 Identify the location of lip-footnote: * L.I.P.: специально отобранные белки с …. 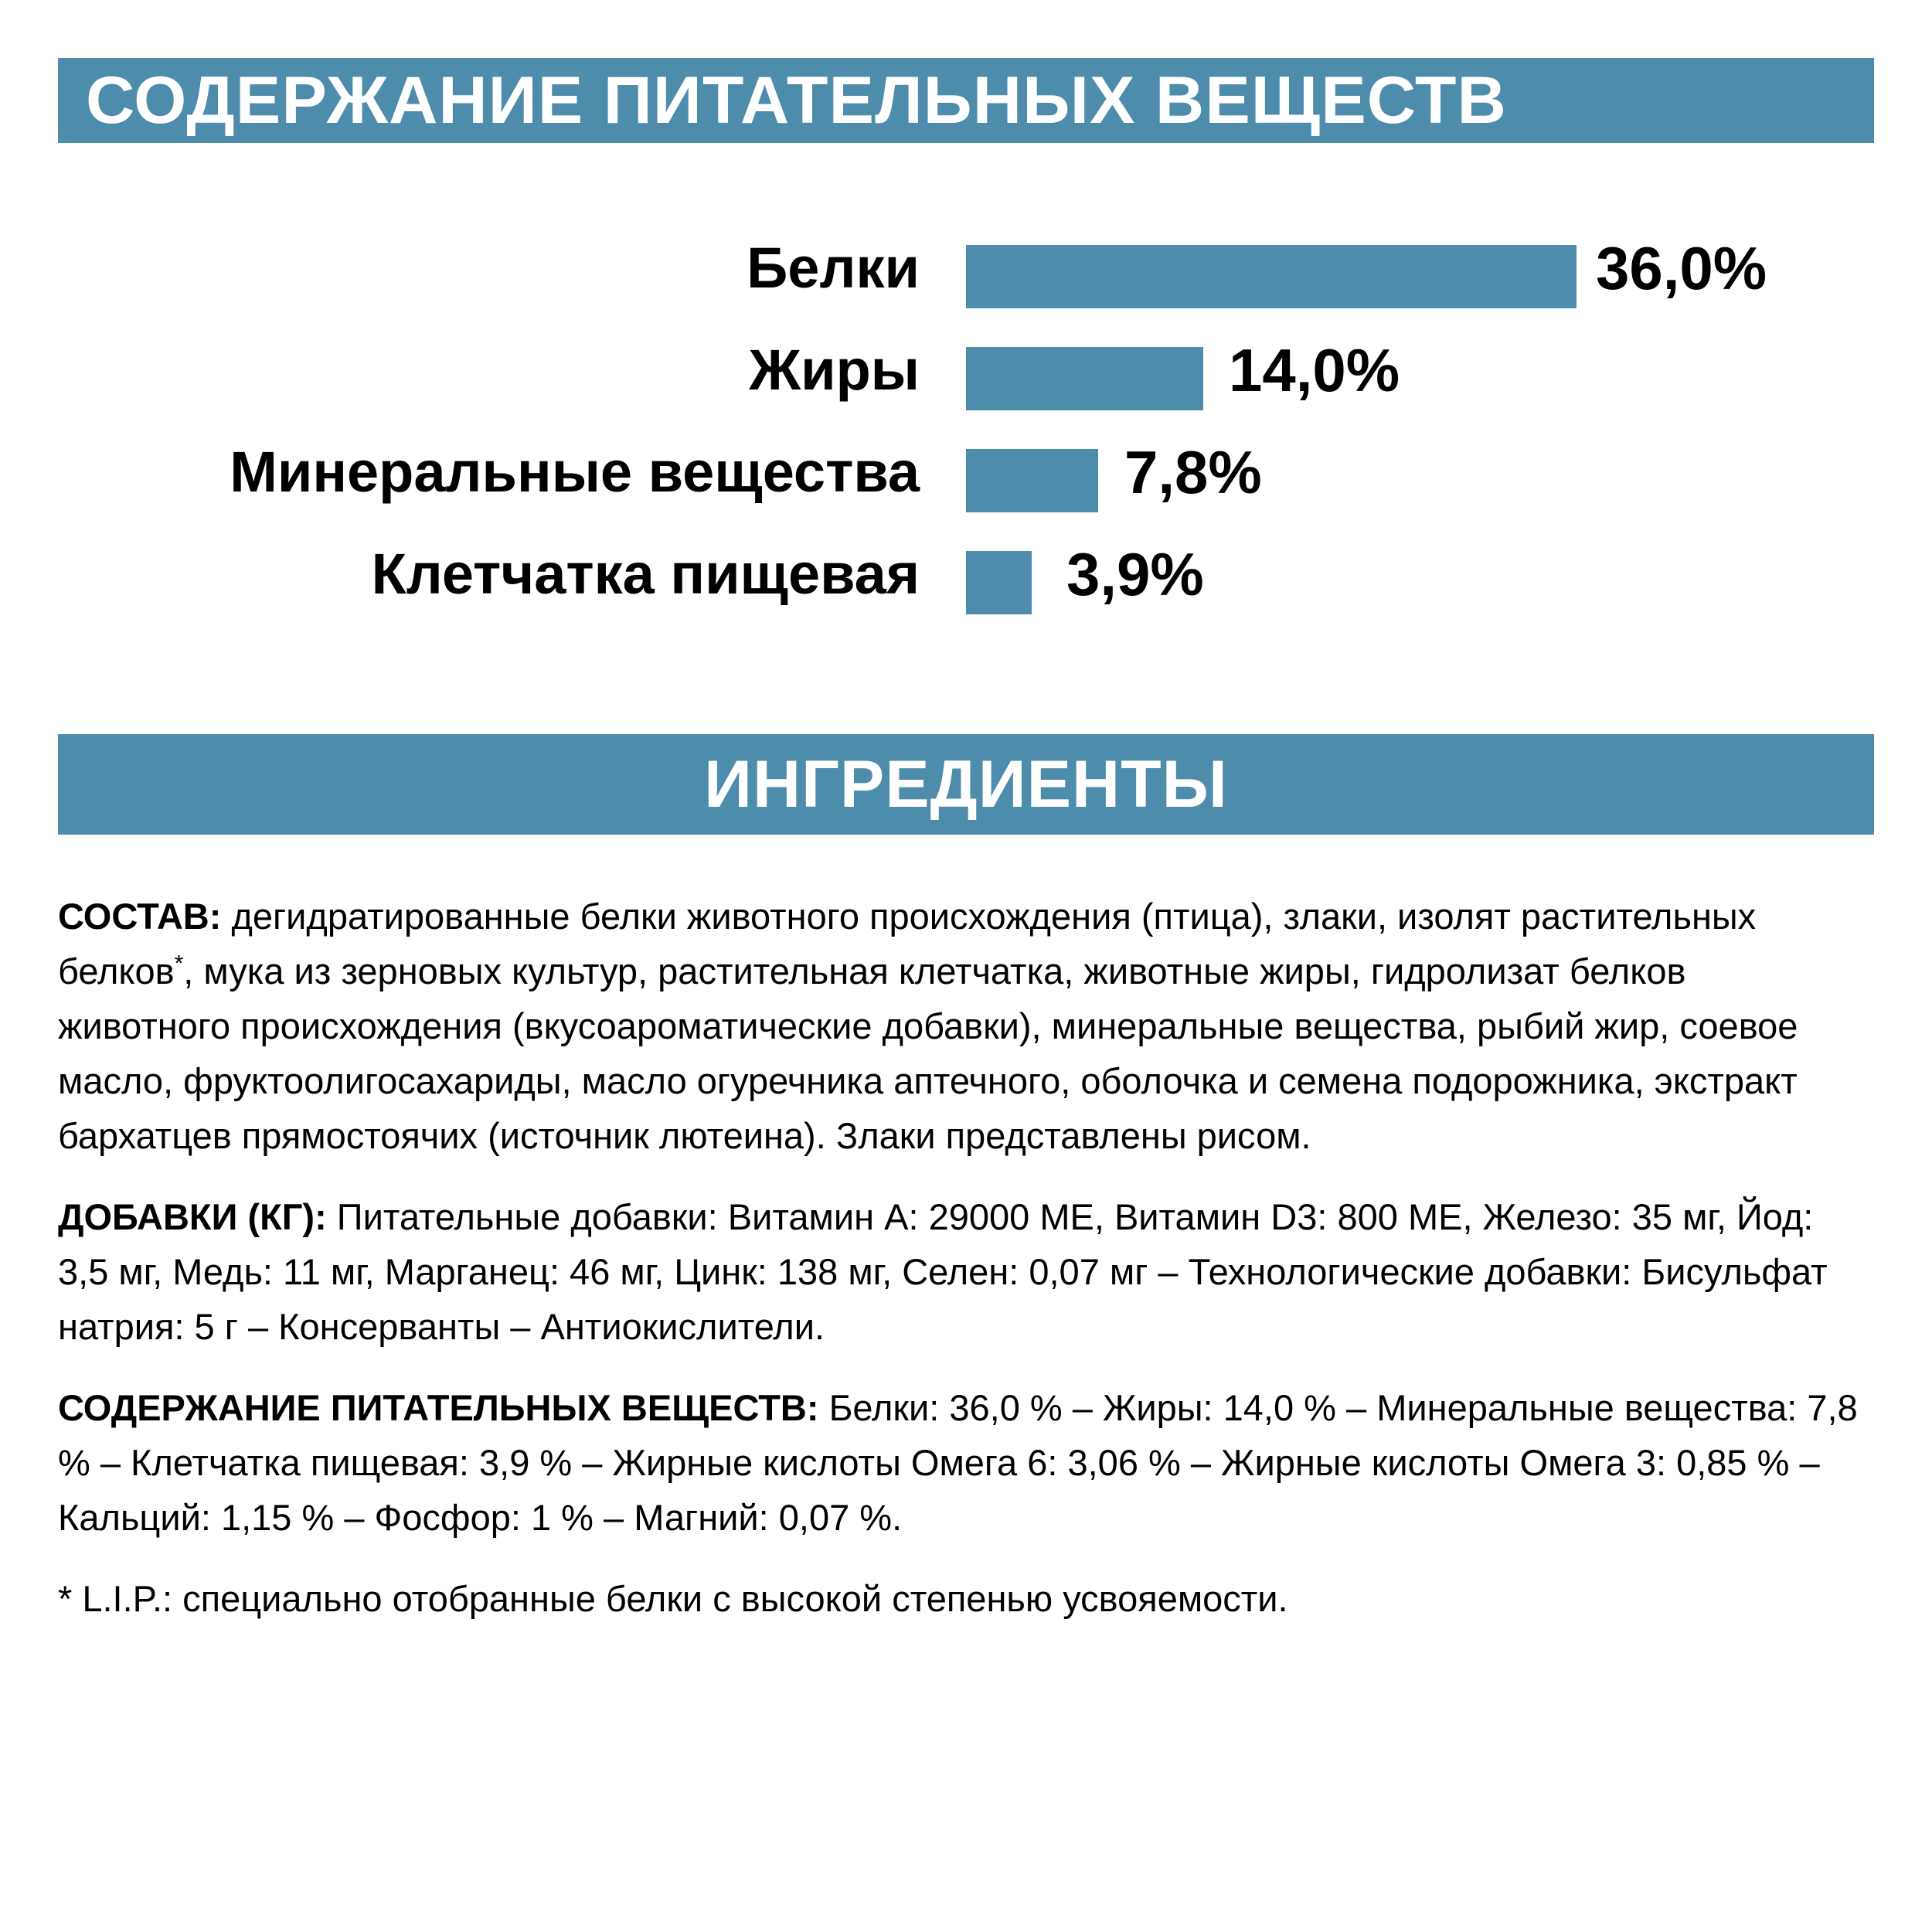
(673, 1599).